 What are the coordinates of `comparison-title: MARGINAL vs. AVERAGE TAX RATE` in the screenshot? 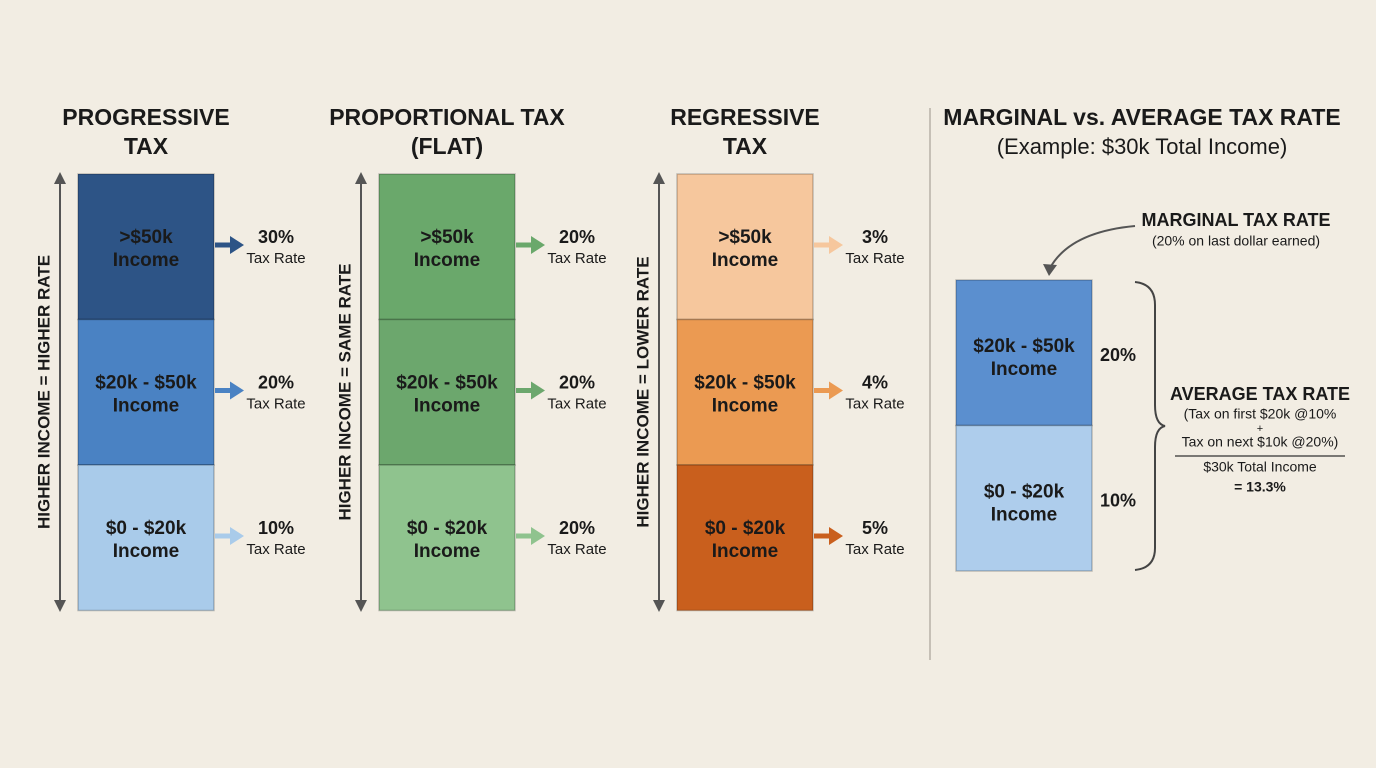 It's located at (1141, 117).